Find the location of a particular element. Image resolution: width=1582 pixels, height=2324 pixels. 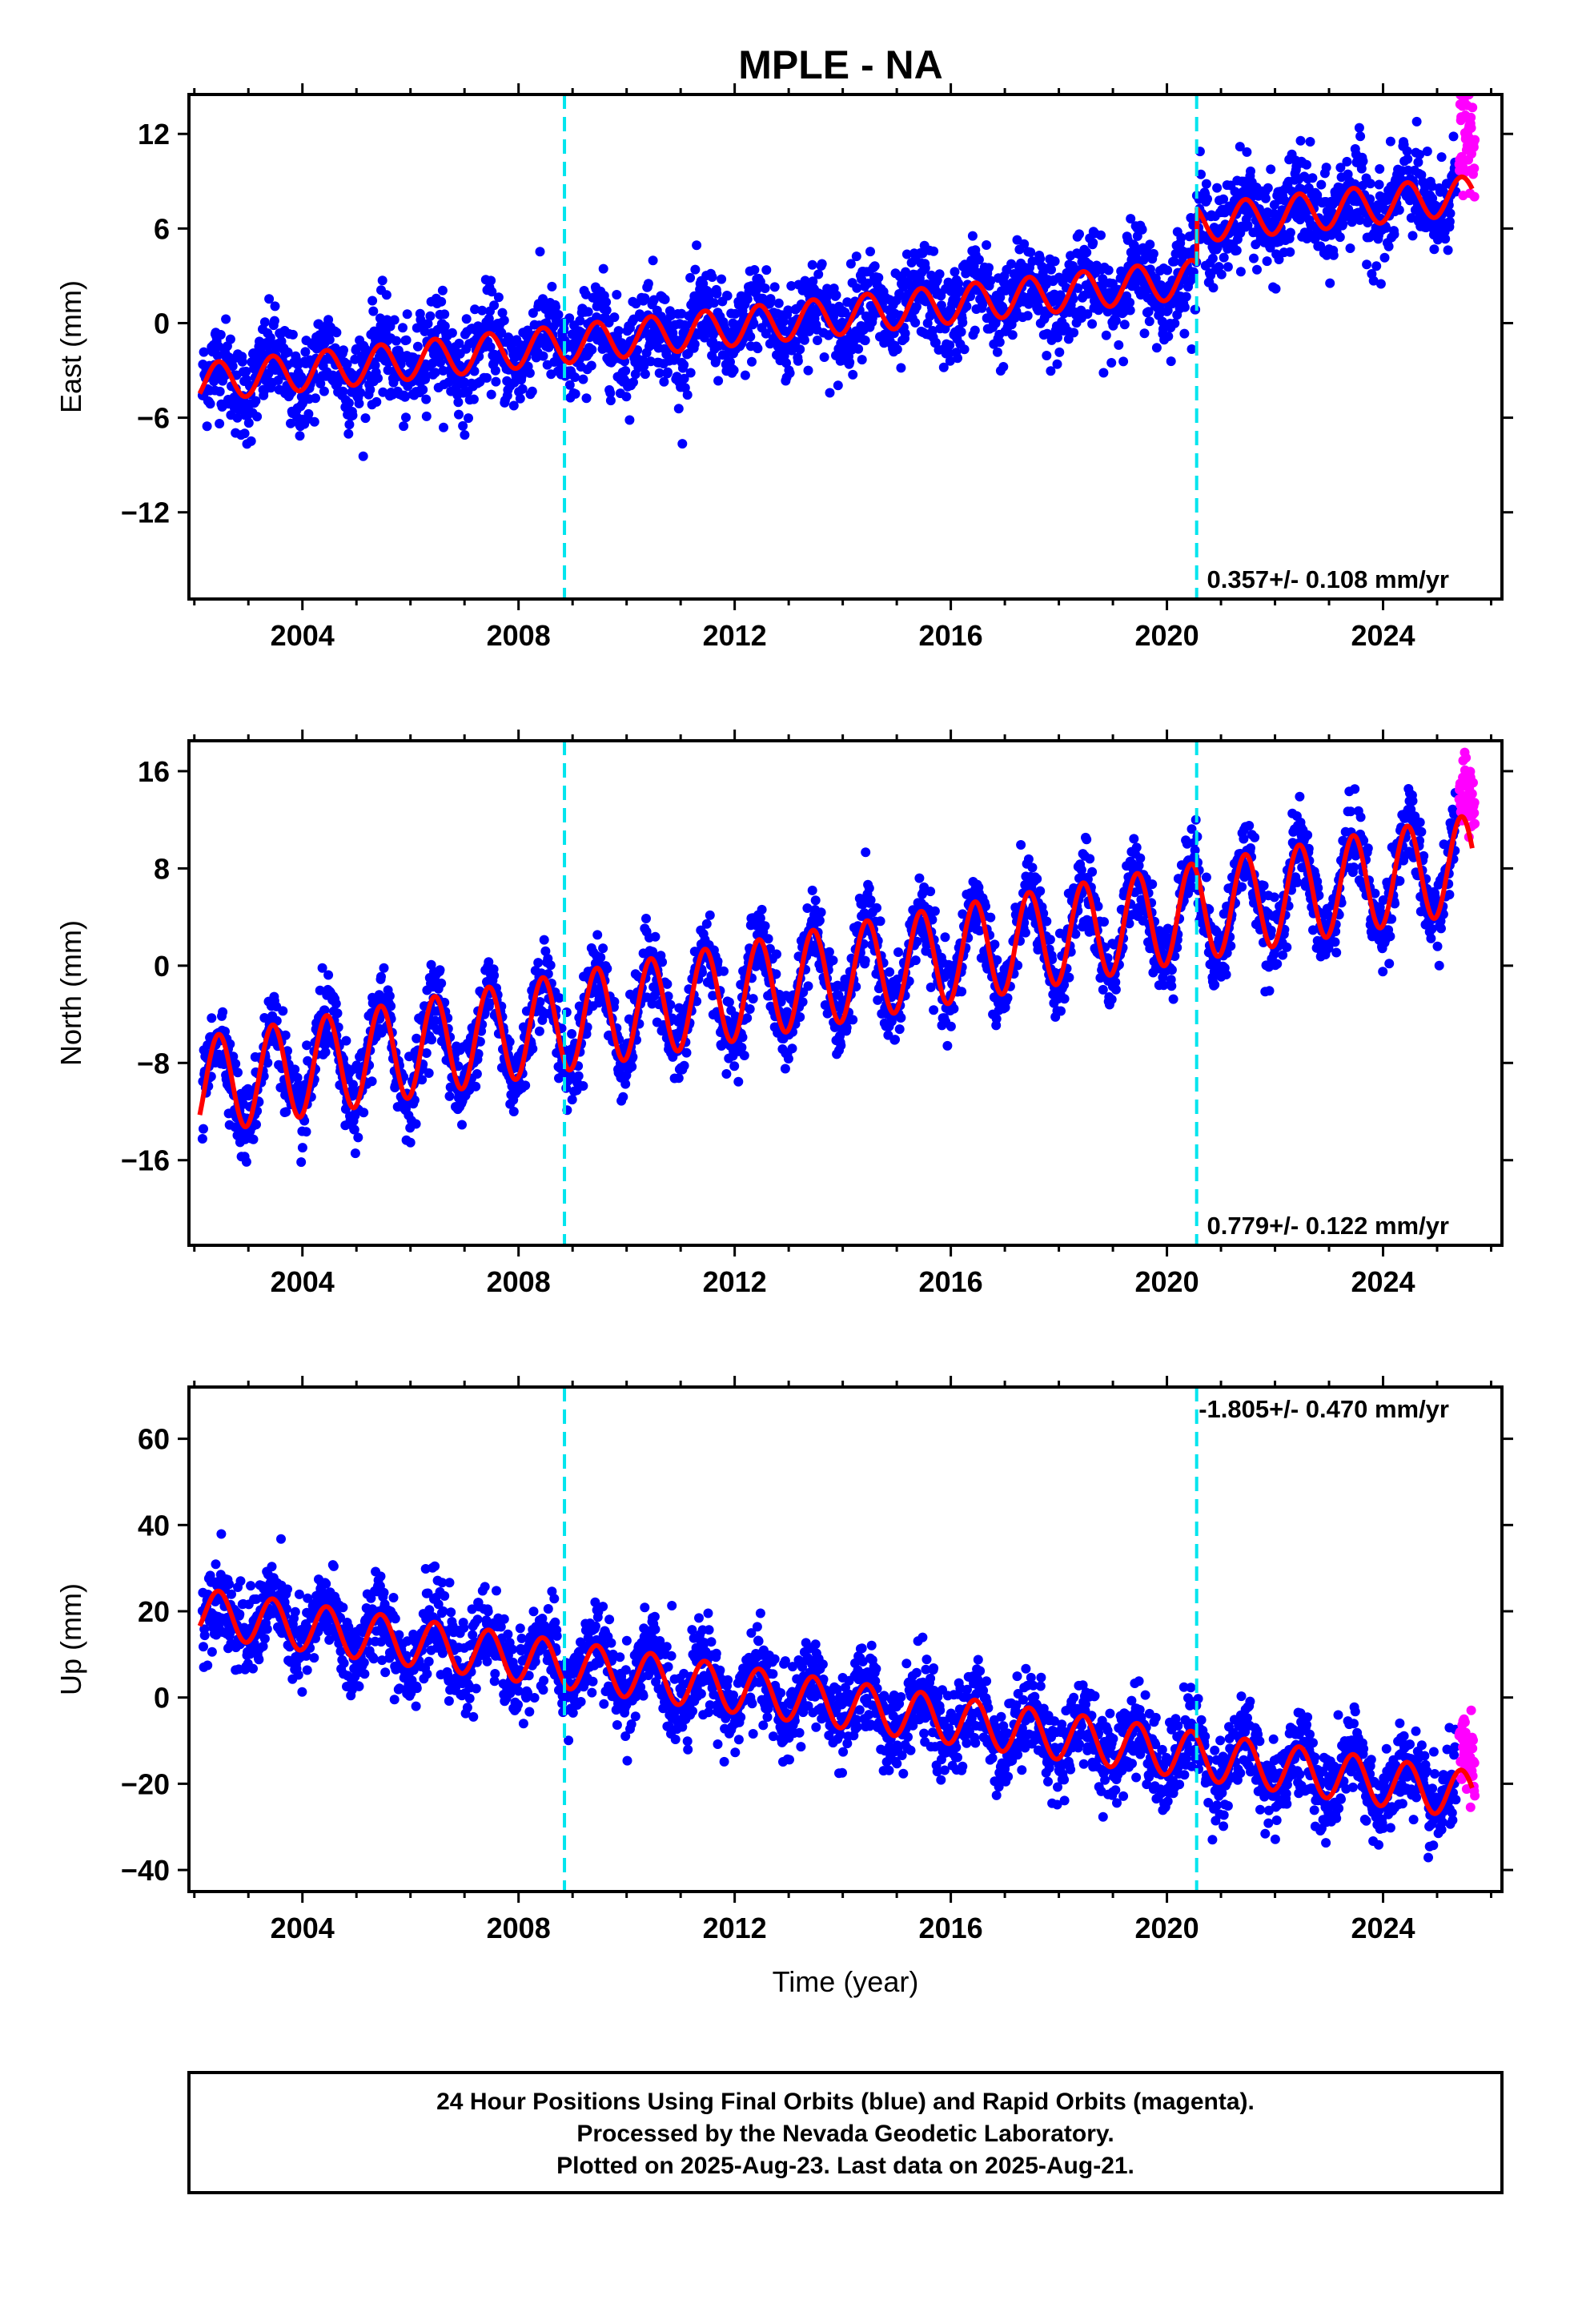

east-x-tick-label: 2012 is located at coordinates (735, 635).